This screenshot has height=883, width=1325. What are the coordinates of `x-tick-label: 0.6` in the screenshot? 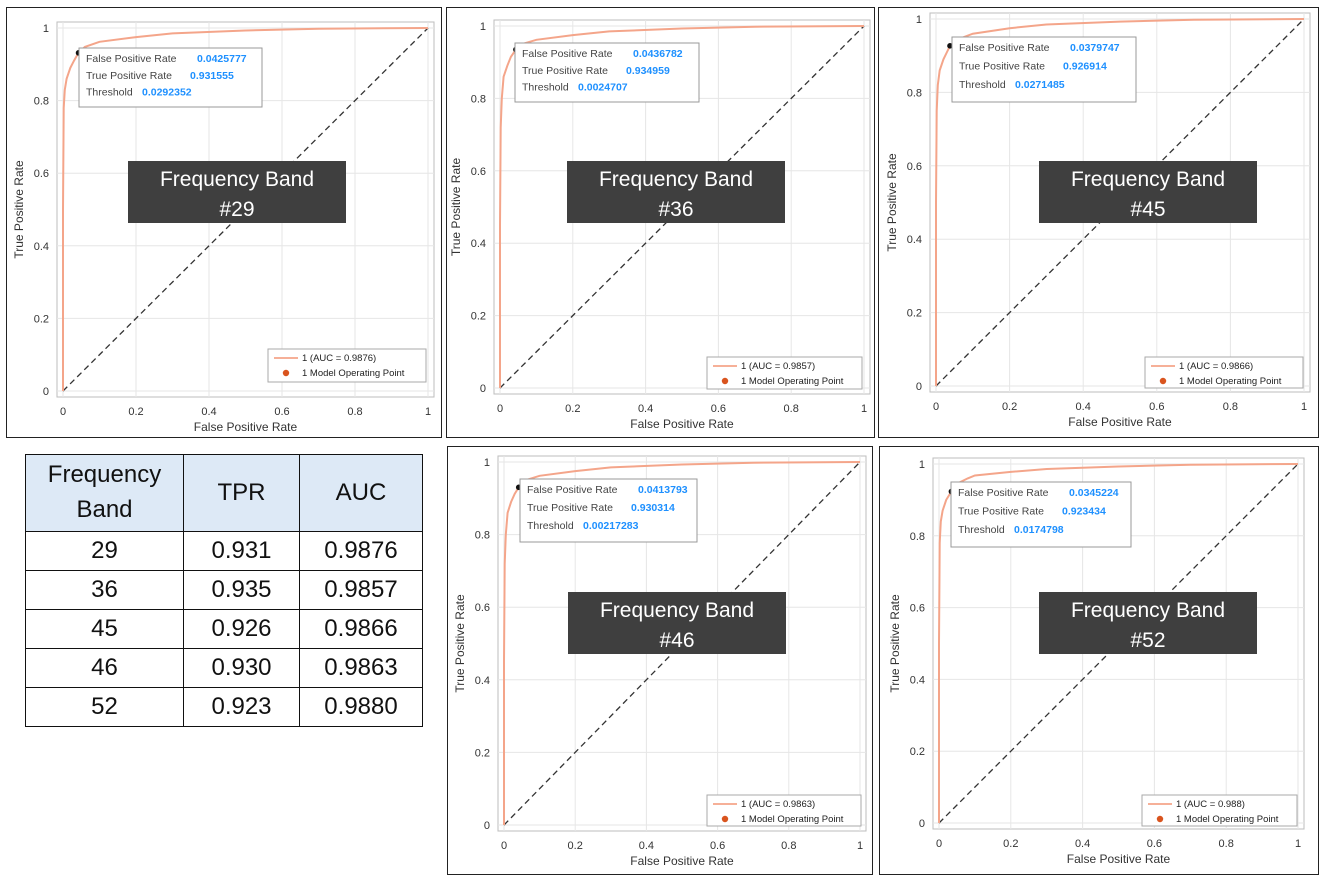 It's located at (717, 846).